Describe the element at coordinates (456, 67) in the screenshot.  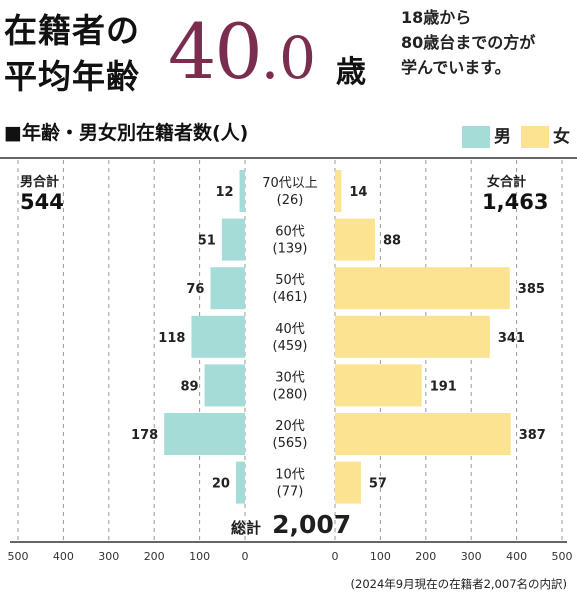
I see `headline-note-line: 学んでいます。` at that location.